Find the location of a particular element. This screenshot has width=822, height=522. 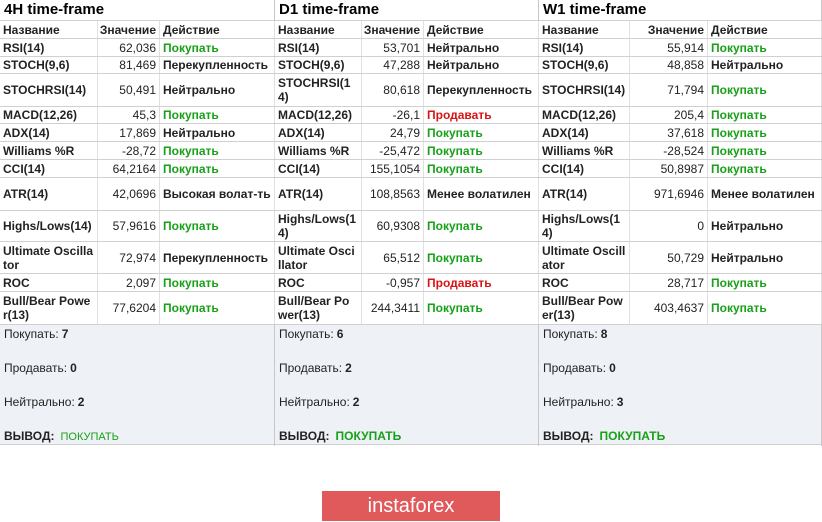

table-row: ADX(14) 37,618 Покупать is located at coordinates (680, 132).